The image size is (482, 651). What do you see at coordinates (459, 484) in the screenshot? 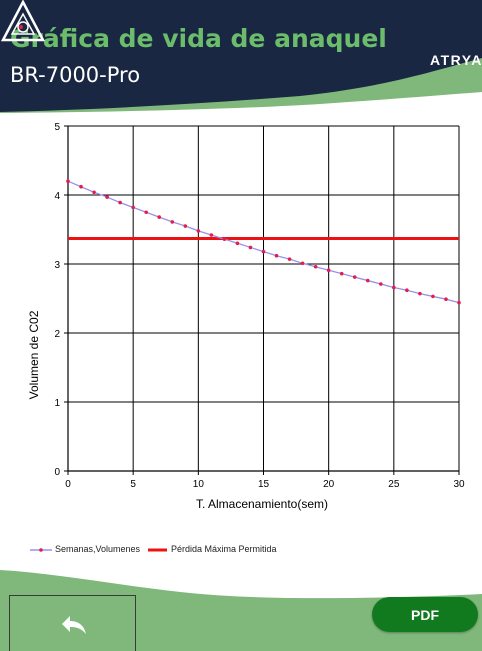
I see `x-tick-label: 30` at bounding box center [459, 484].